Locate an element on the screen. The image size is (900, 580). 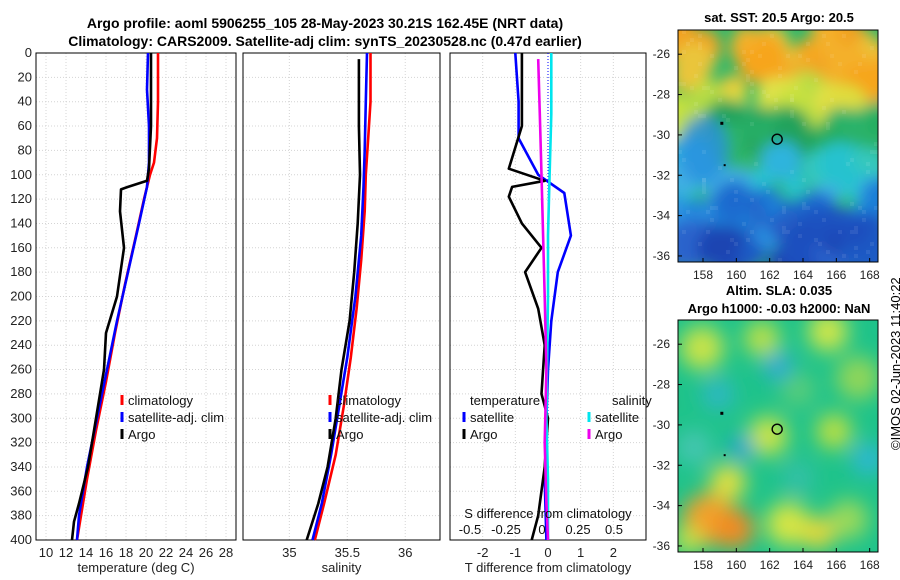
top-tick-label: 0.5 is located at coordinates (614, 529).